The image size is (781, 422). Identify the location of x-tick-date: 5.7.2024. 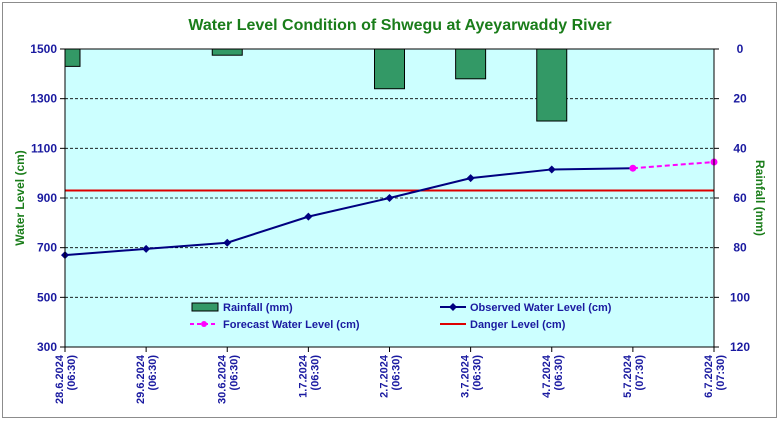
(628, 376).